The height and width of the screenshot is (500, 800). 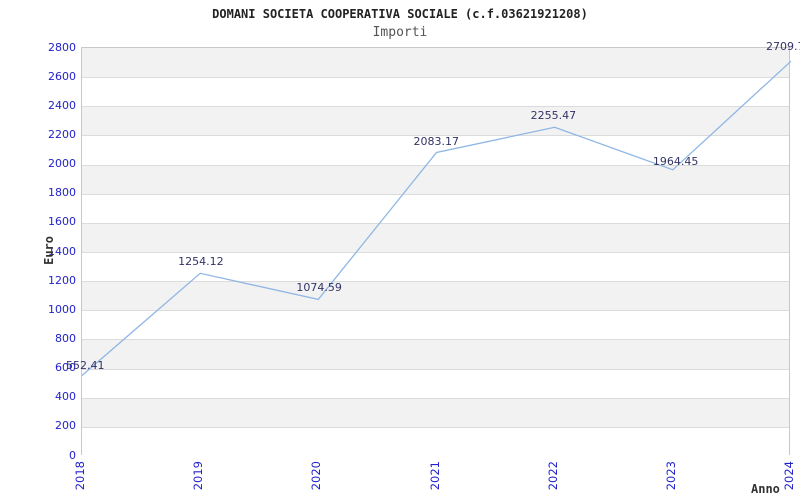 I want to click on point-value-label: 2255.47, so click(x=553, y=116).